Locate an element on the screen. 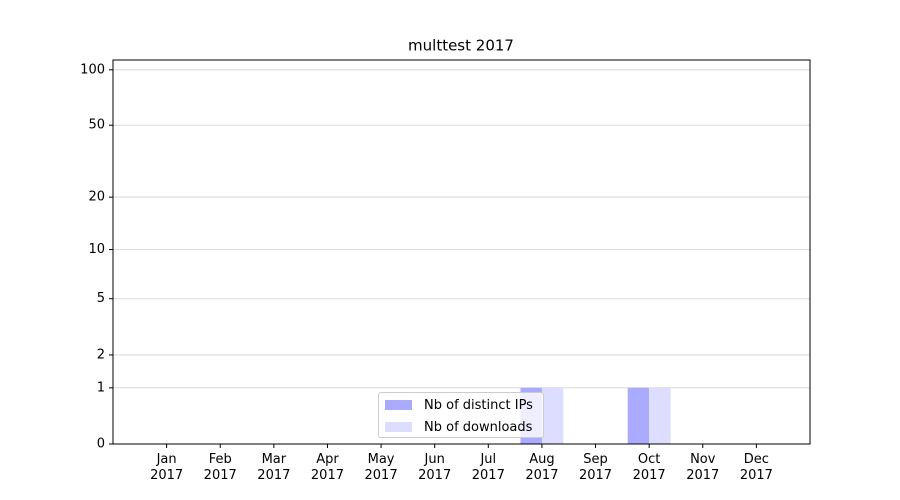 The height and width of the screenshot is (500, 900). legend-item: Nb of distinct IPs is located at coordinates (464, 405).